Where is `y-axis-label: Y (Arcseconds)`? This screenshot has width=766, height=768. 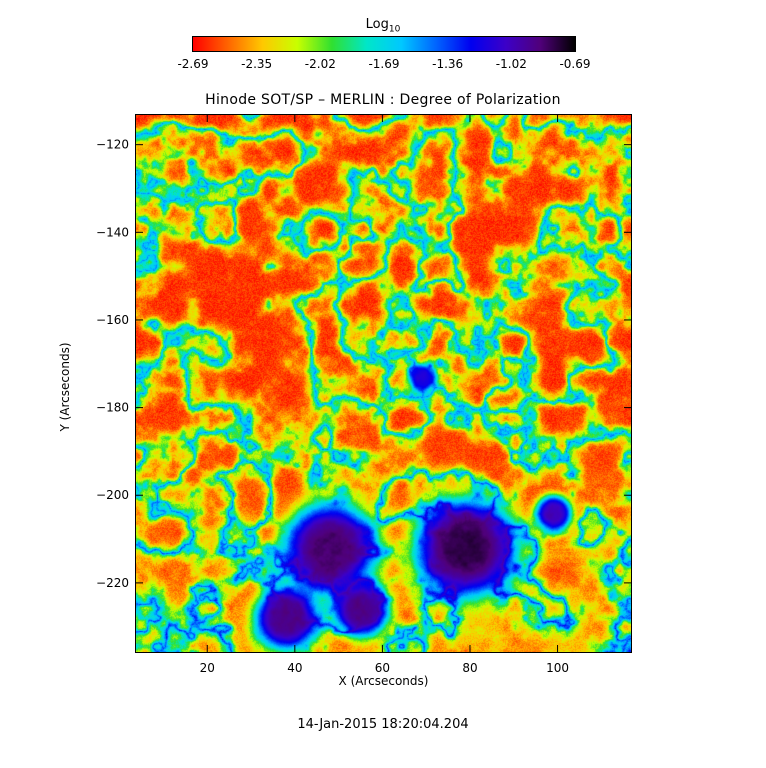
y-axis-label: Y (Arcseconds) is located at coordinates (65, 387).